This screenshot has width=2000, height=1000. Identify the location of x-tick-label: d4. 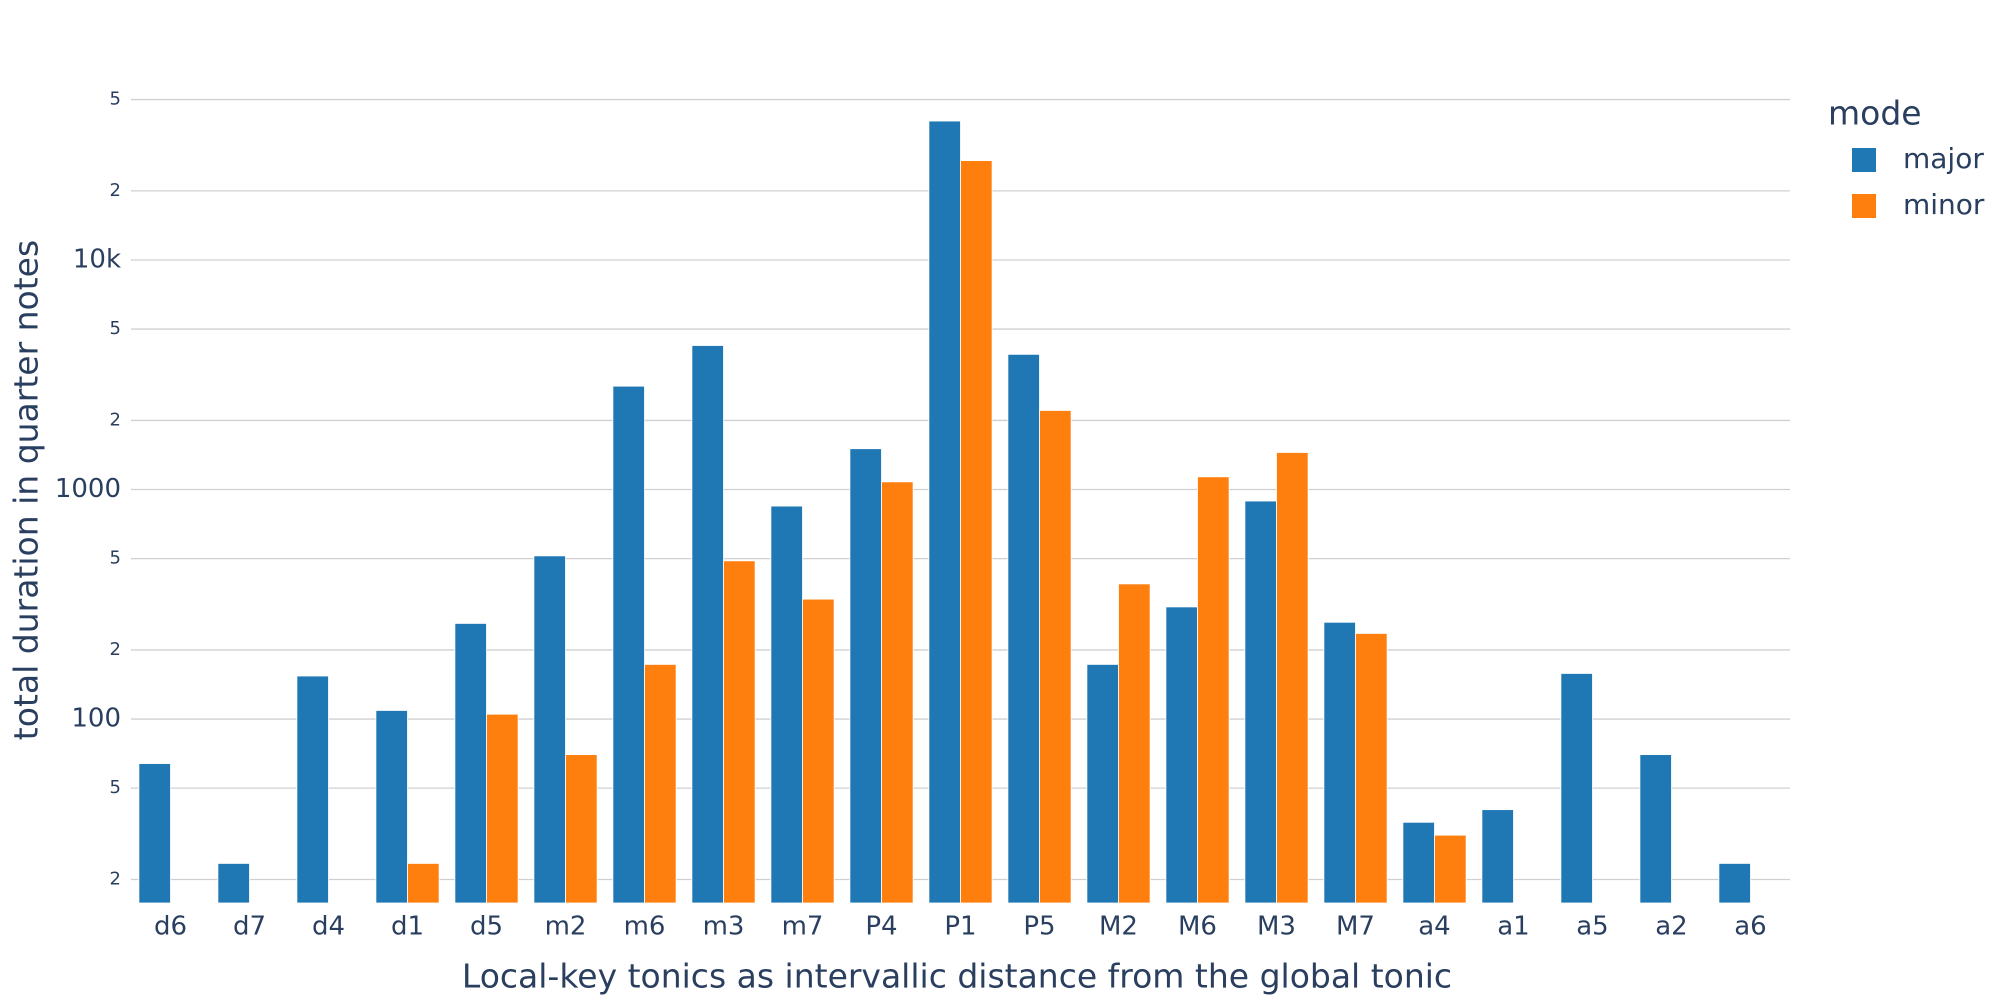
(328, 927).